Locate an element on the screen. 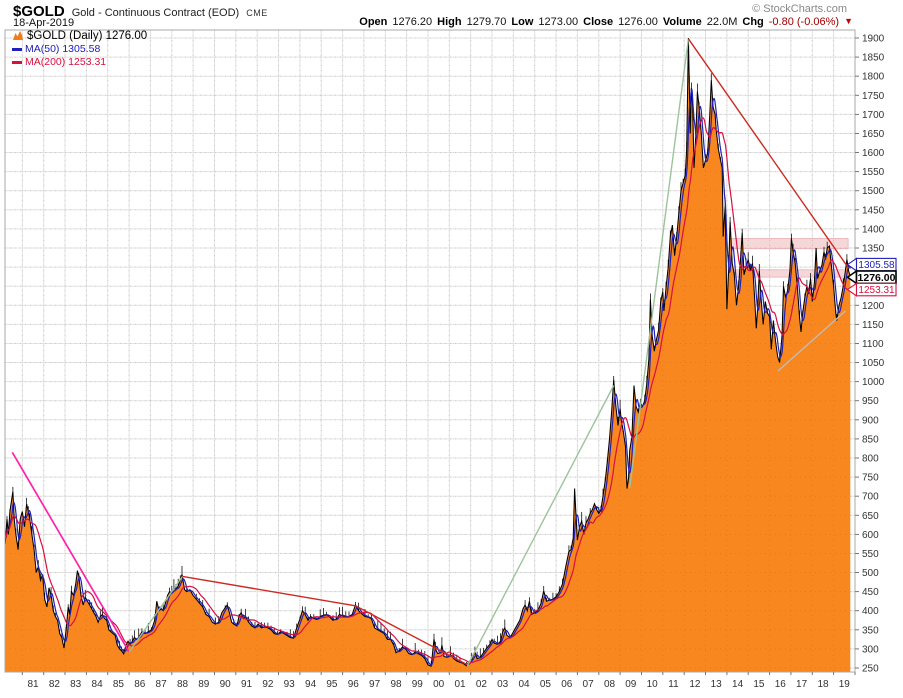  svg-text: 06 is located at coordinates (567, 684).